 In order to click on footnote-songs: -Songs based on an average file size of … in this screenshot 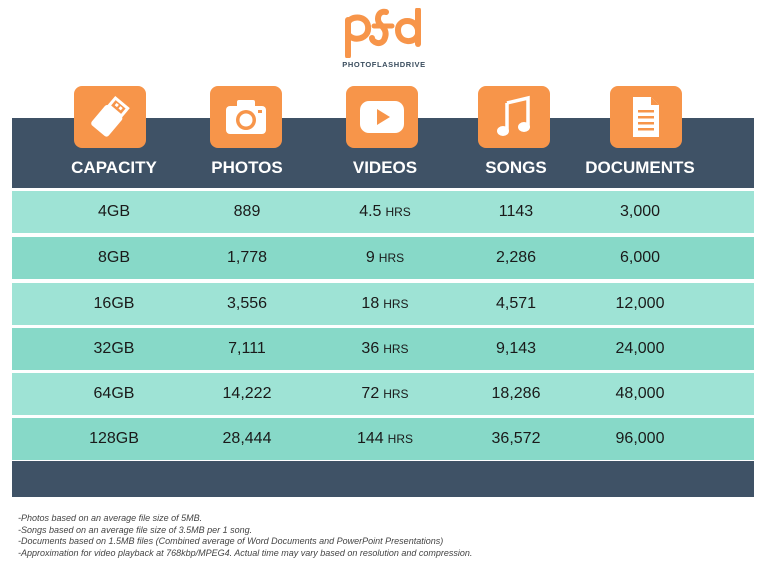, I will do `click(135, 529)`.